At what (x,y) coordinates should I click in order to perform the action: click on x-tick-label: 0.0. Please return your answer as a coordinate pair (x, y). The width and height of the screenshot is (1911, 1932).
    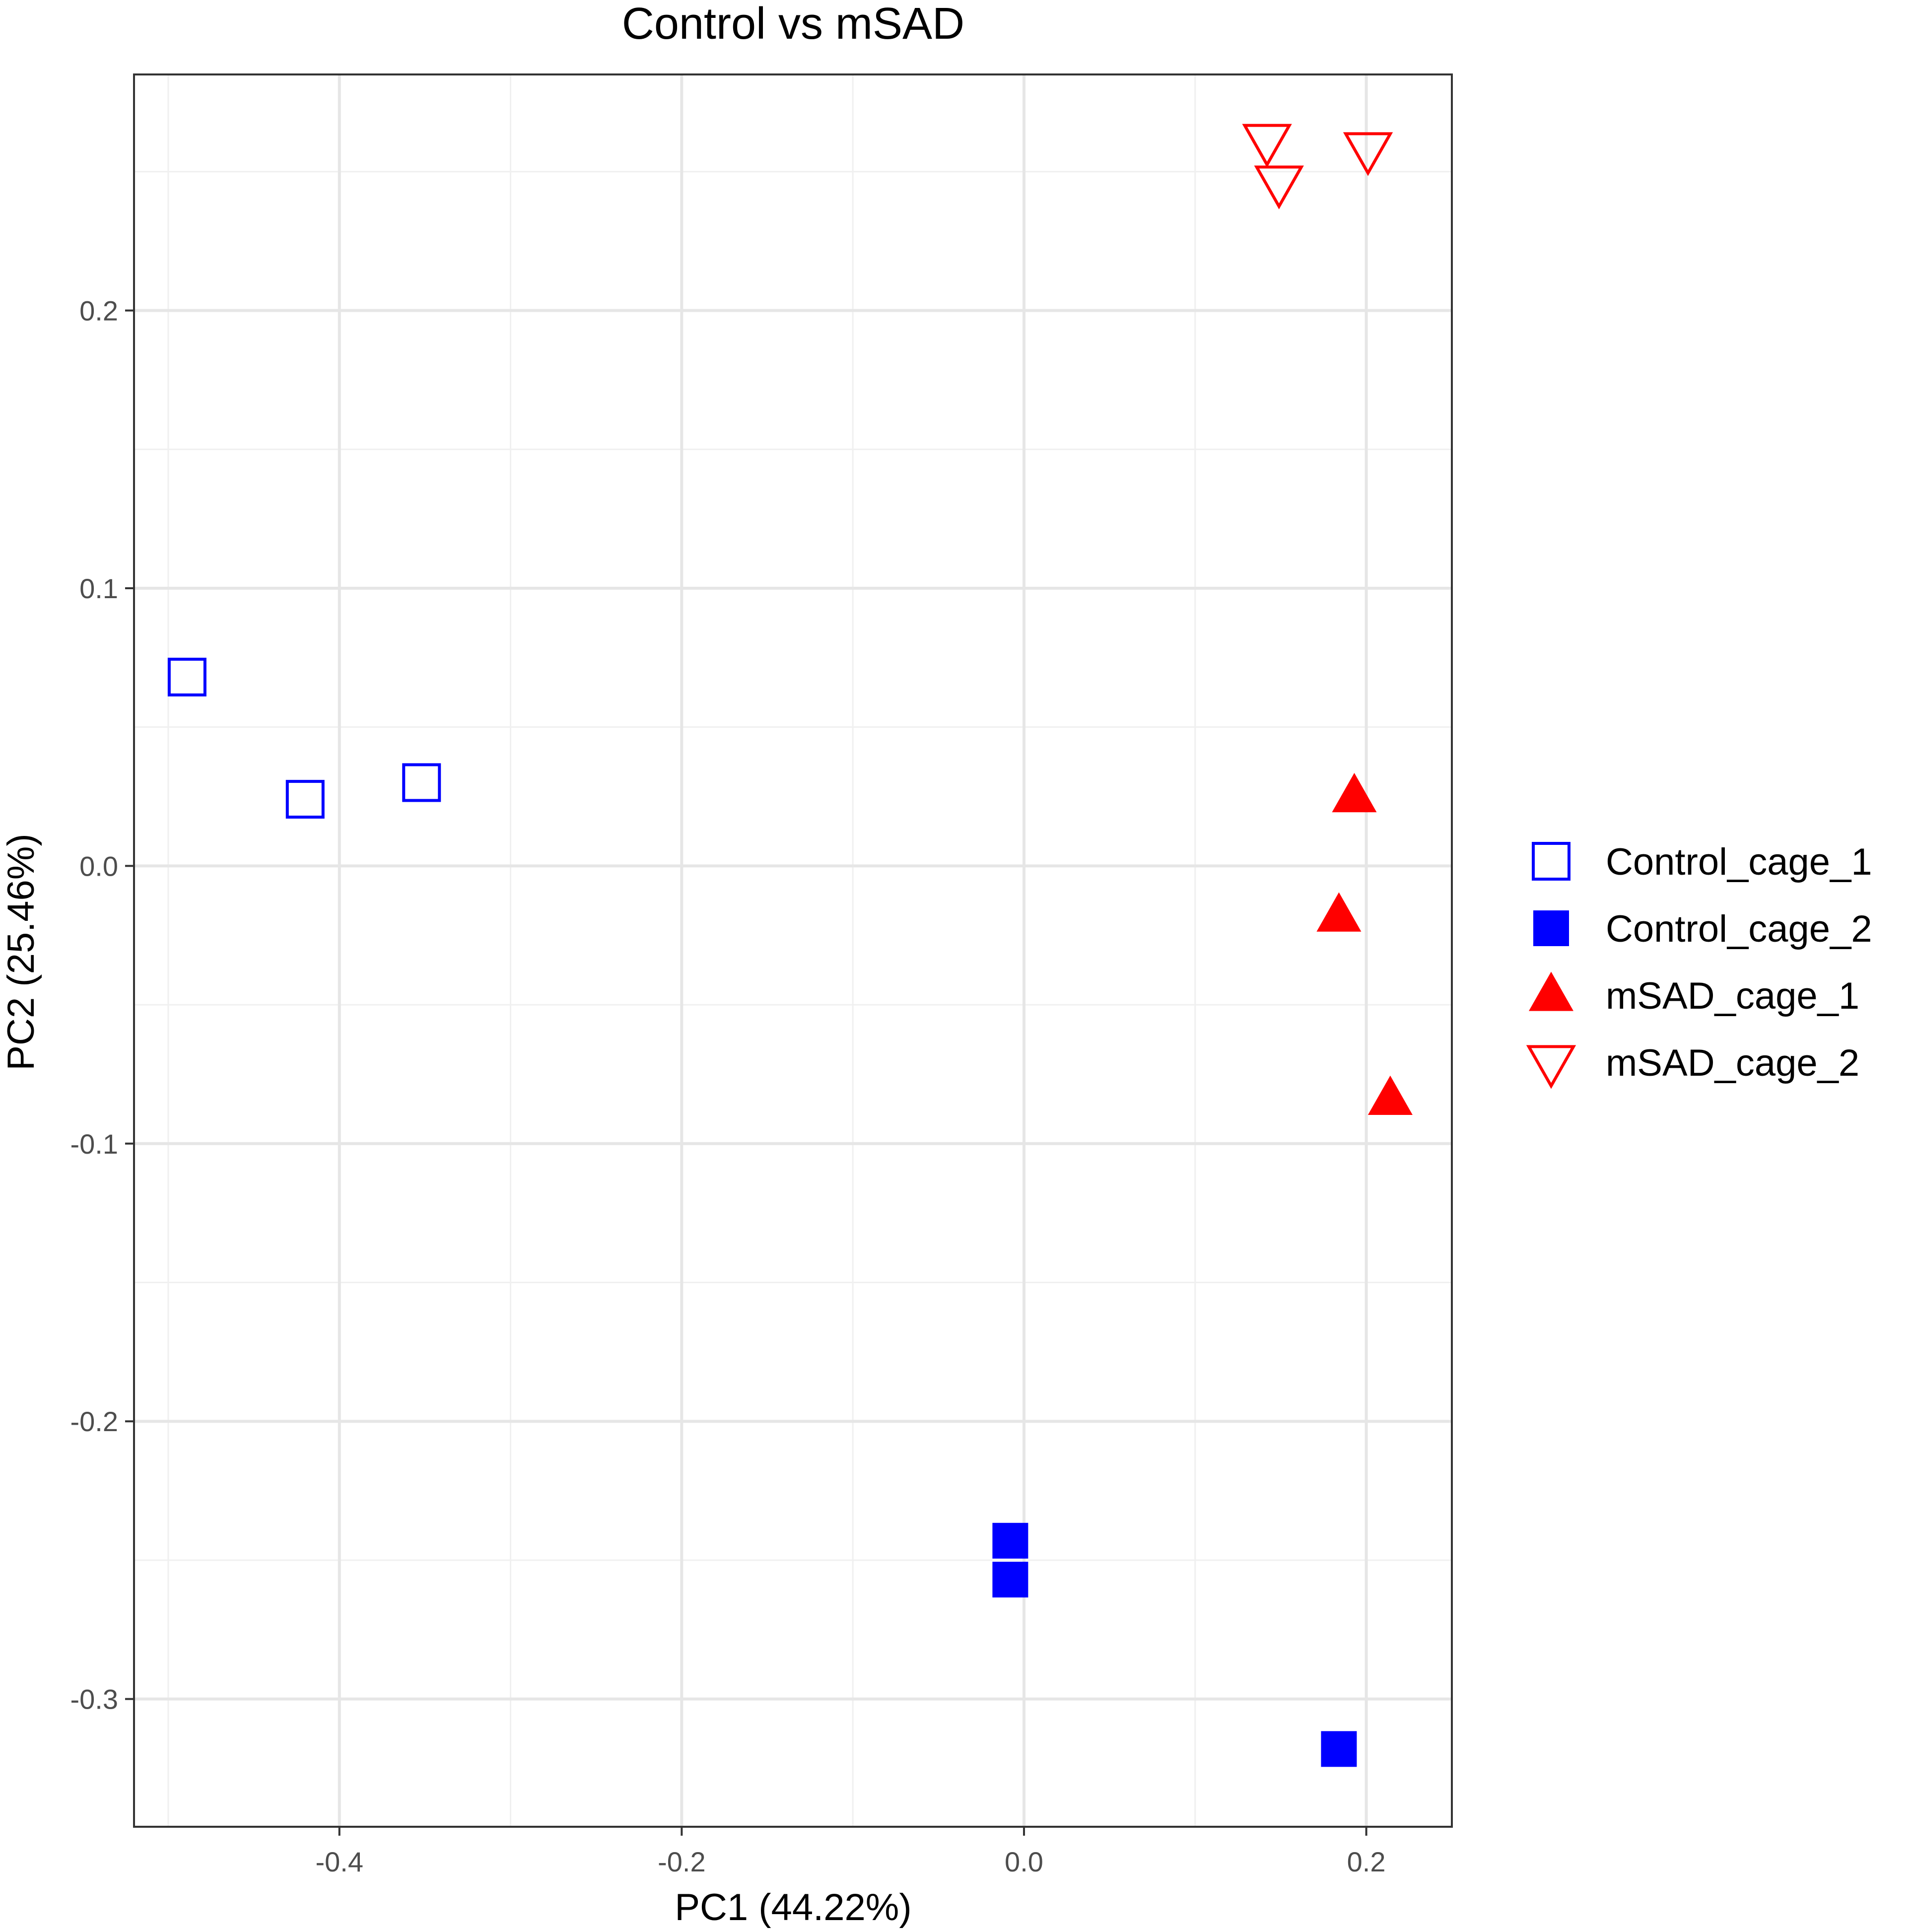
    Looking at the image, I should click on (1024, 1862).